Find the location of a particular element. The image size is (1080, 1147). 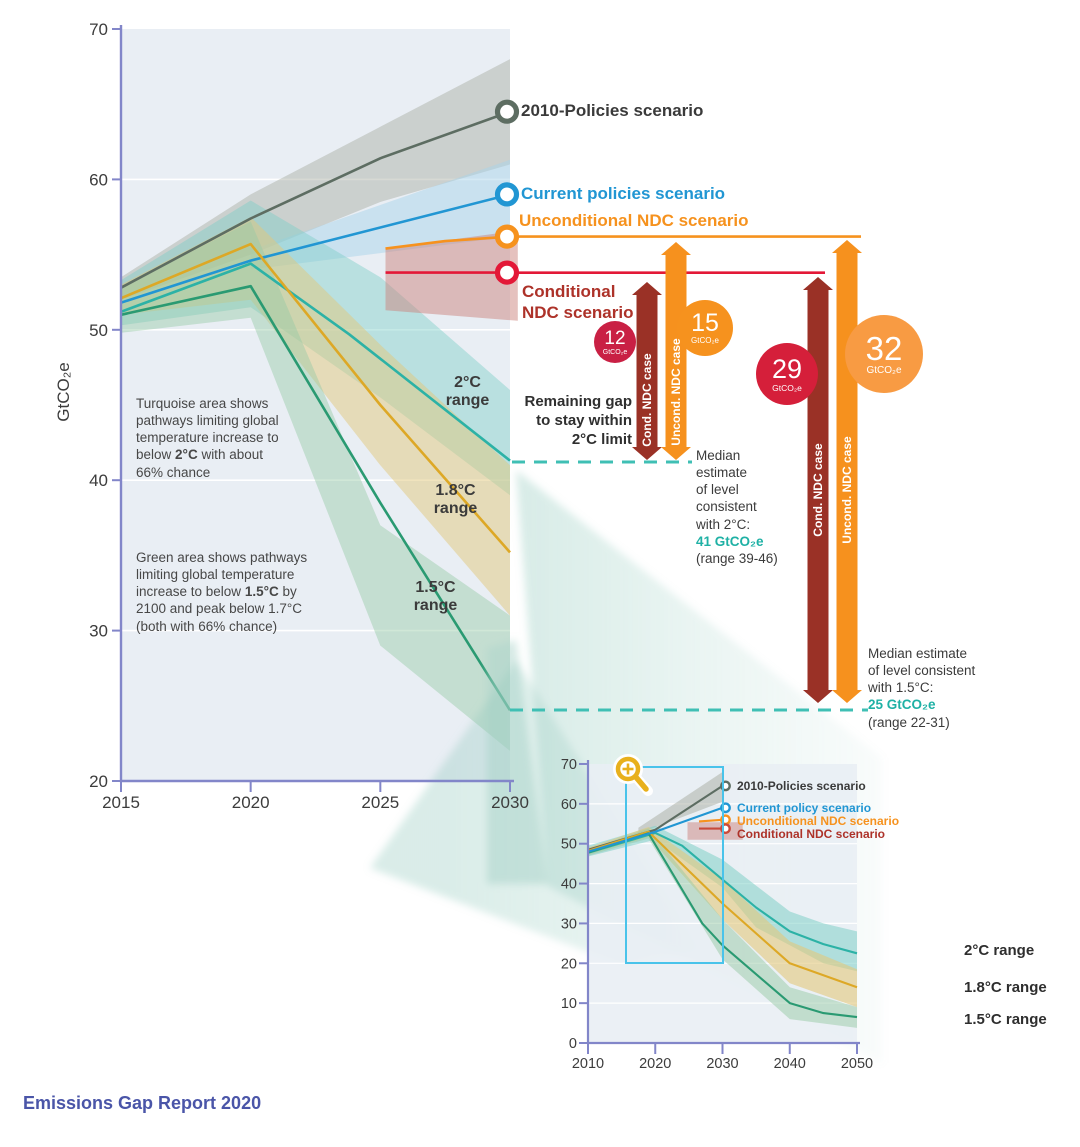

label-2c-range-word: range is located at coordinates (467, 401).